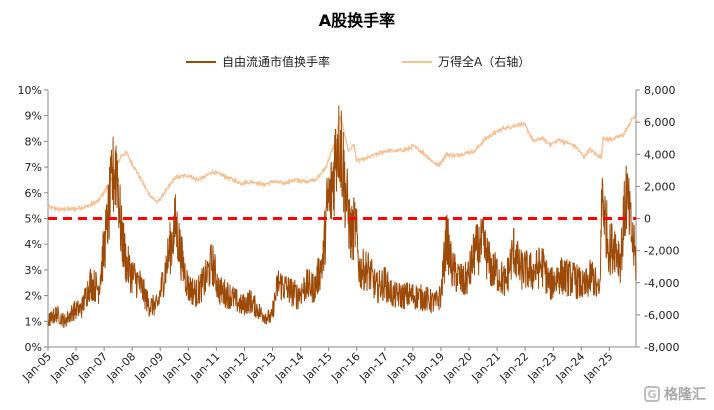 The height and width of the screenshot is (410, 714). What do you see at coordinates (486, 367) in the screenshot?
I see `x-tick-label: Jan-21` at bounding box center [486, 367].